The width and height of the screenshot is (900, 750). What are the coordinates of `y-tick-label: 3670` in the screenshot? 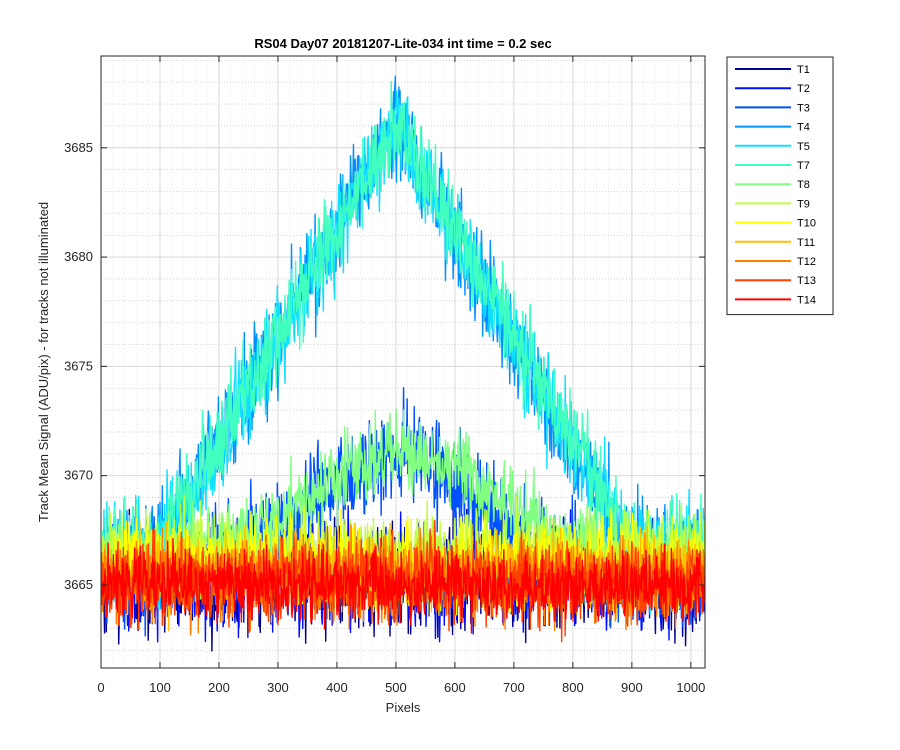 It's located at (78, 475).